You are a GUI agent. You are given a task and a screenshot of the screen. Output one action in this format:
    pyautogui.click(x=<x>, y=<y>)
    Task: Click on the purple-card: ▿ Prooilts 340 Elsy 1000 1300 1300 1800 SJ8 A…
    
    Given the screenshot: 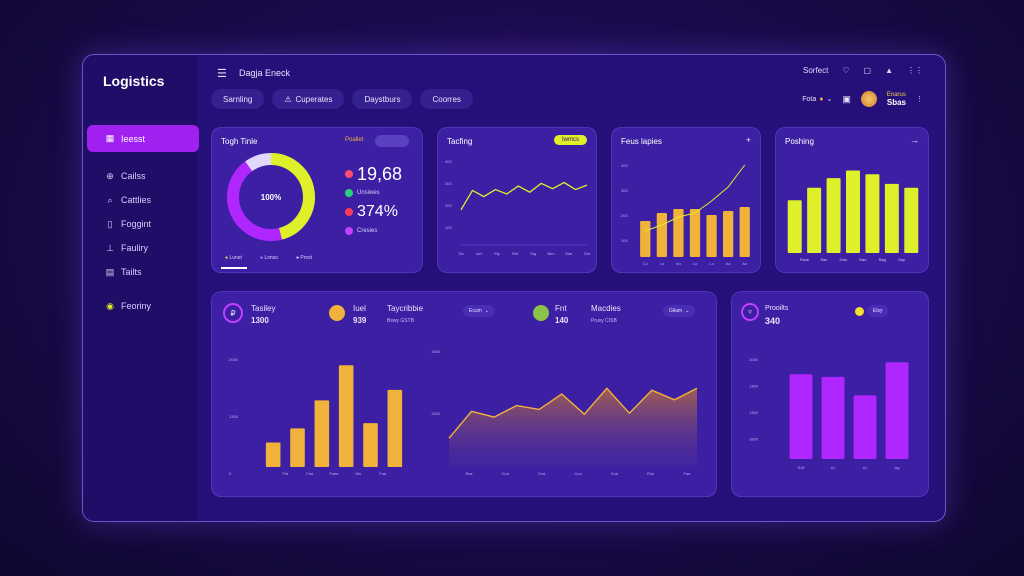 What is the action you would take?
    pyautogui.click(x=830, y=394)
    